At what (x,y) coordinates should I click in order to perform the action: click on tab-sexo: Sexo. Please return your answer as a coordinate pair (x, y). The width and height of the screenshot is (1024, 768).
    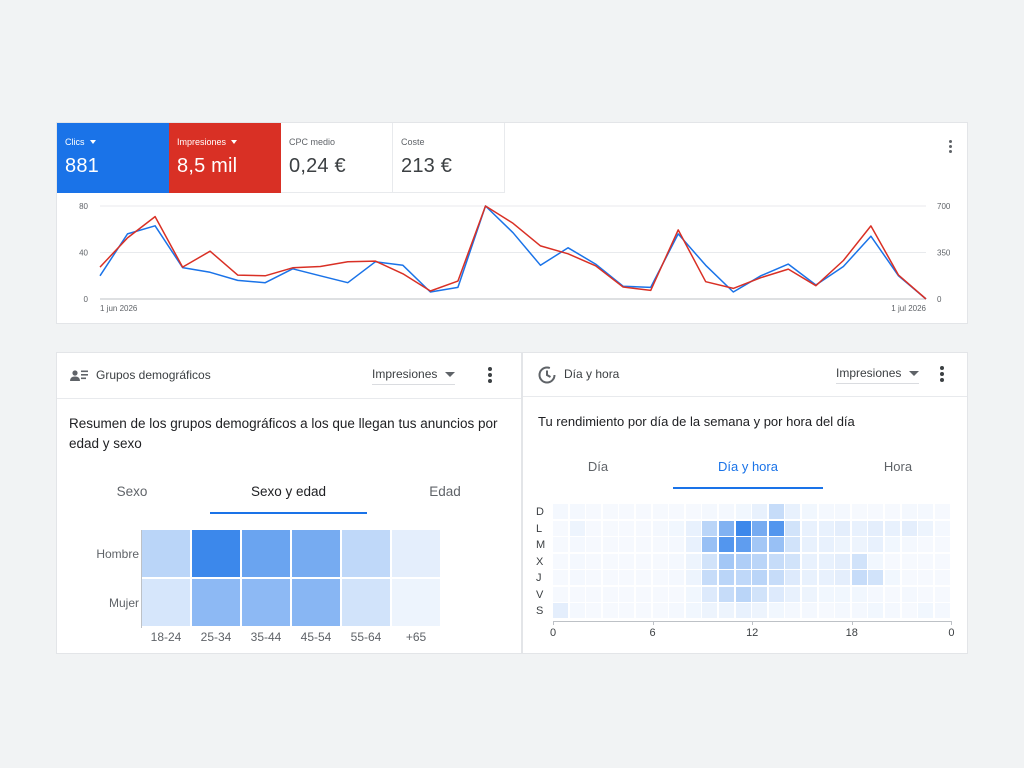
    Looking at the image, I should click on (132, 491).